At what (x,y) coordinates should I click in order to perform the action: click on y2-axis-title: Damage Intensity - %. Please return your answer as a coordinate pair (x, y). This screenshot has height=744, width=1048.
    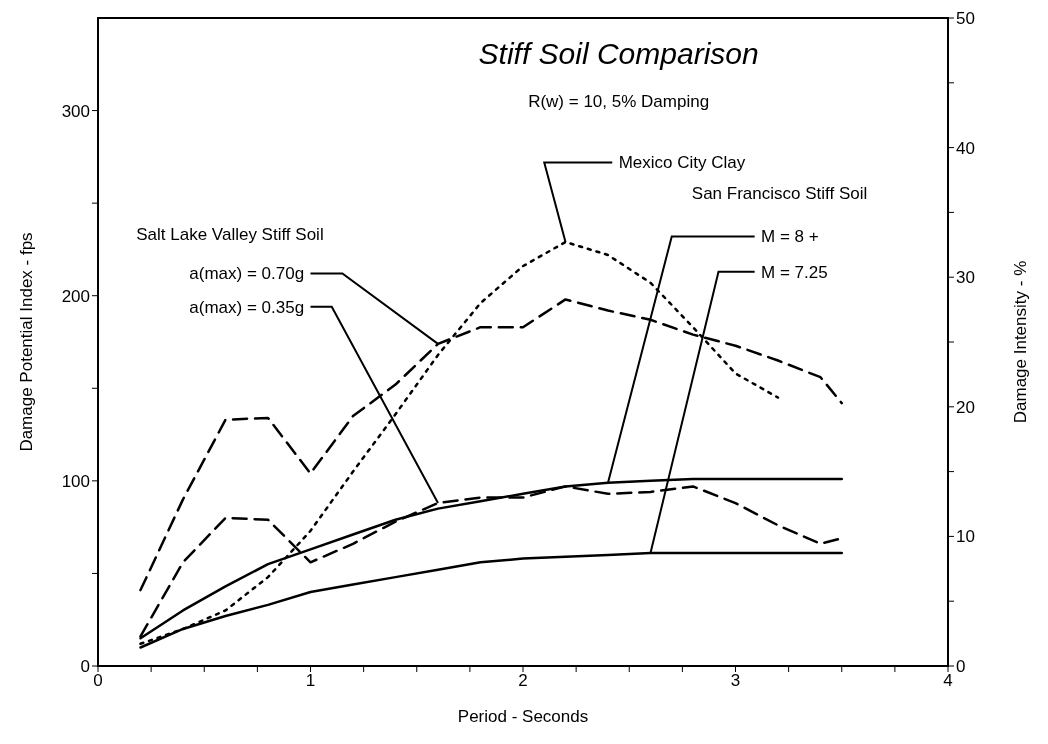
    Looking at the image, I should click on (1021, 342).